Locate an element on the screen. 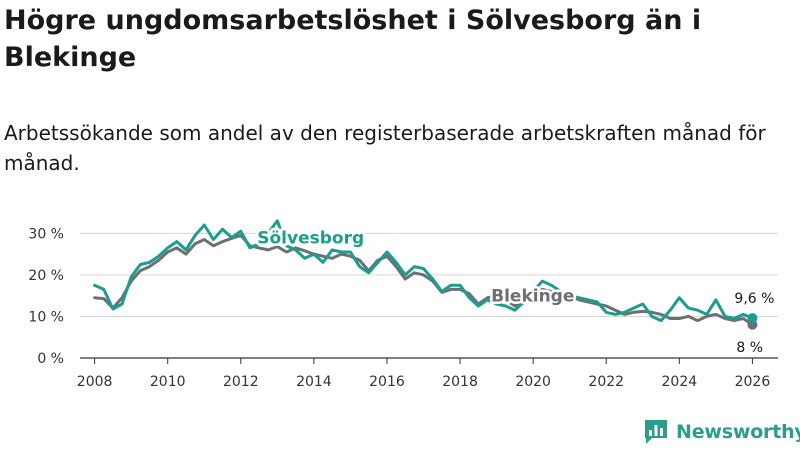 The height and width of the screenshot is (450, 800). x-tick-label: 2012 is located at coordinates (241, 382).